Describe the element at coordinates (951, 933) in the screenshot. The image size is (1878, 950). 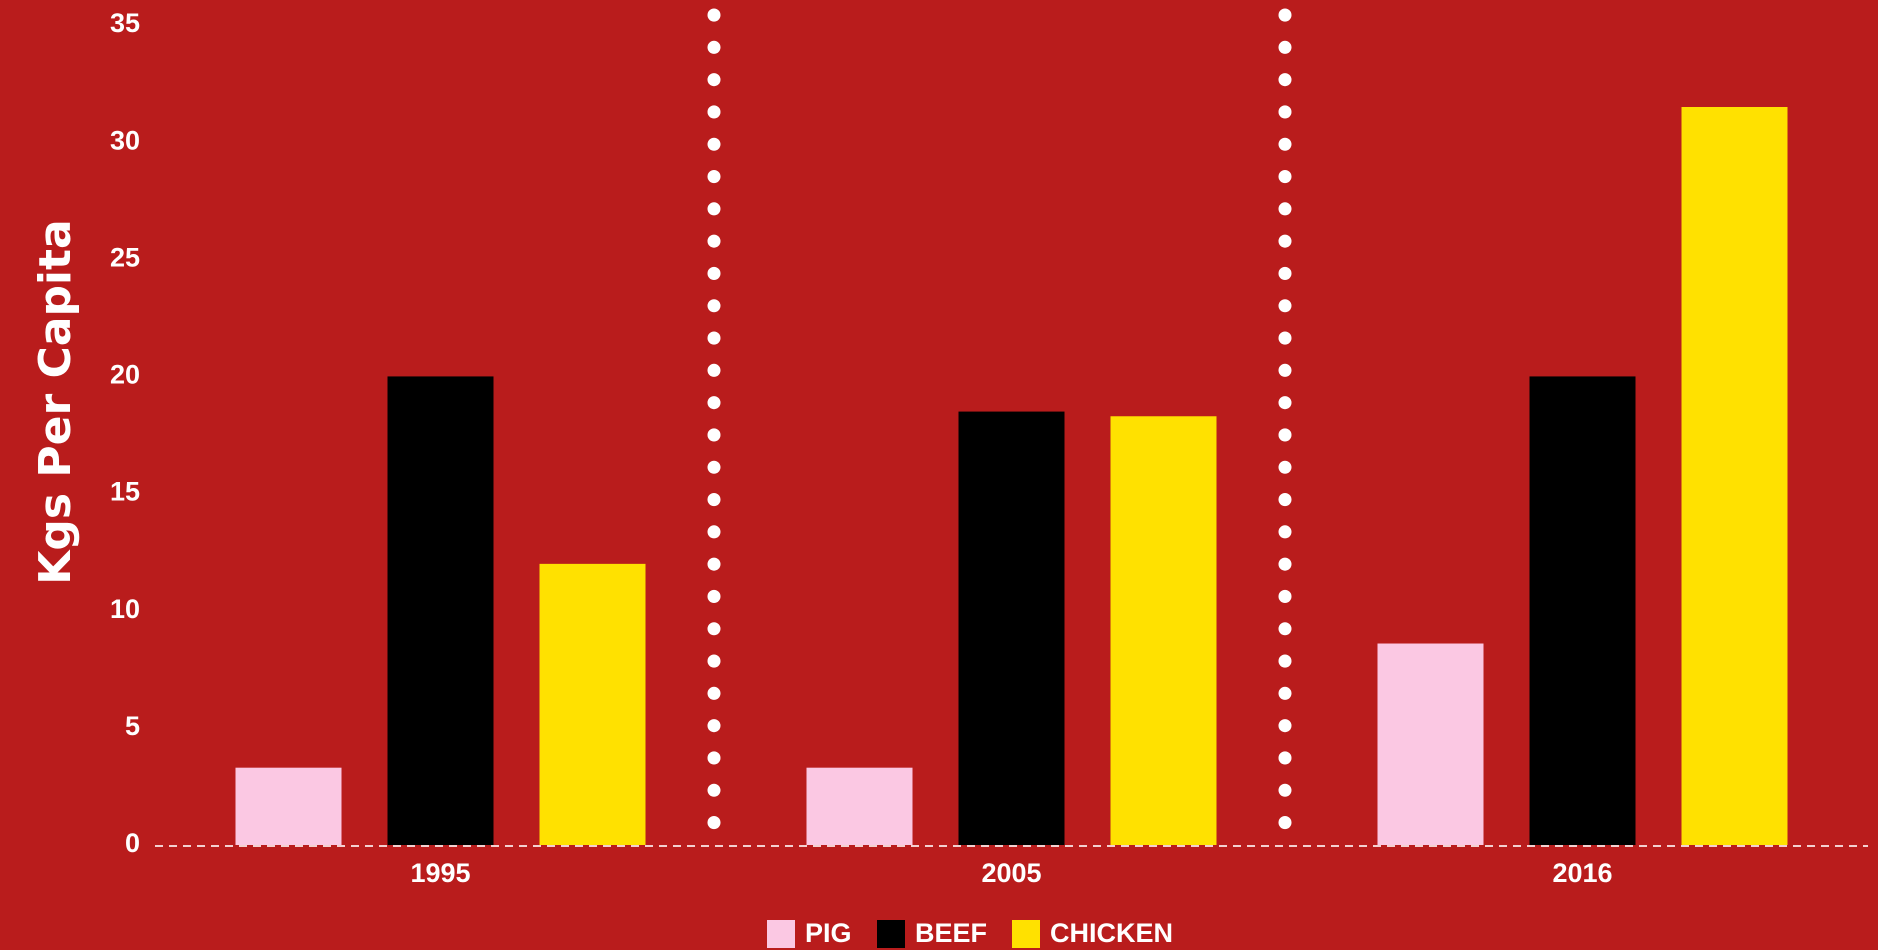
I see `legend-label-beef: BEEF` at that location.